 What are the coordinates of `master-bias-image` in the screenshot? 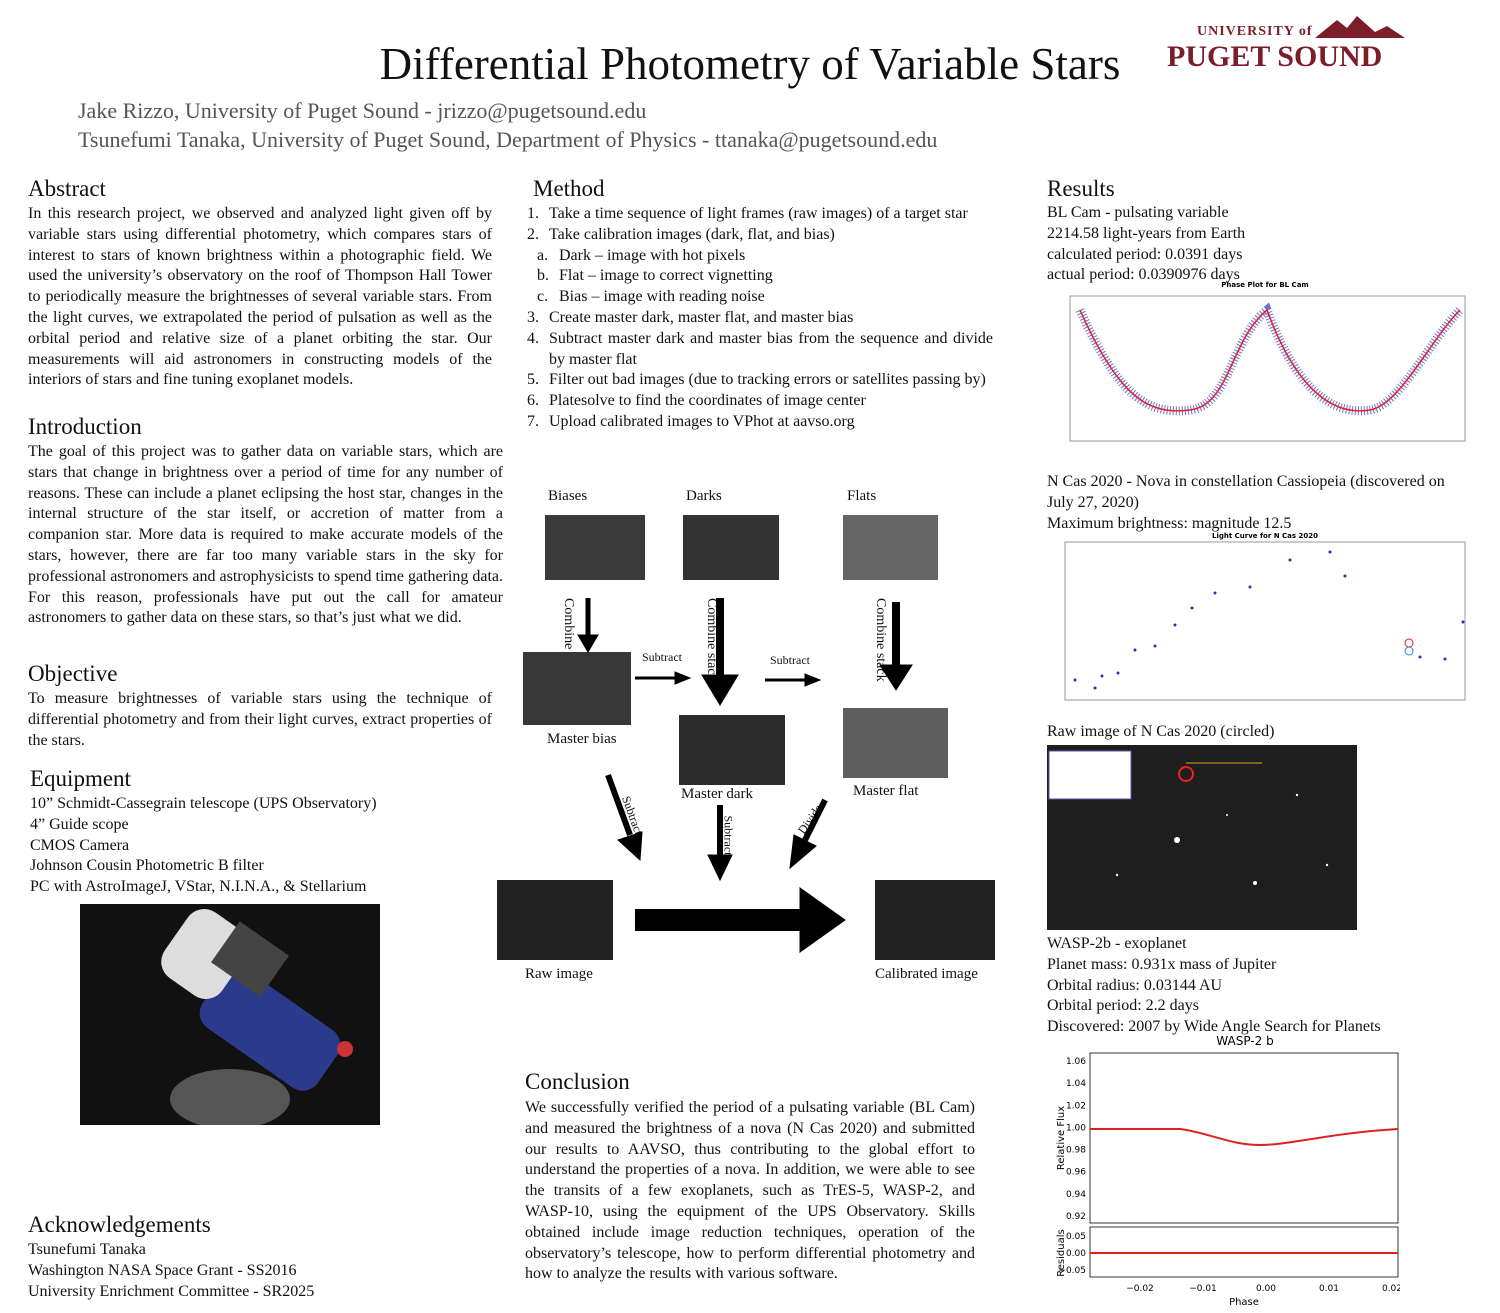 It's located at (577, 688).